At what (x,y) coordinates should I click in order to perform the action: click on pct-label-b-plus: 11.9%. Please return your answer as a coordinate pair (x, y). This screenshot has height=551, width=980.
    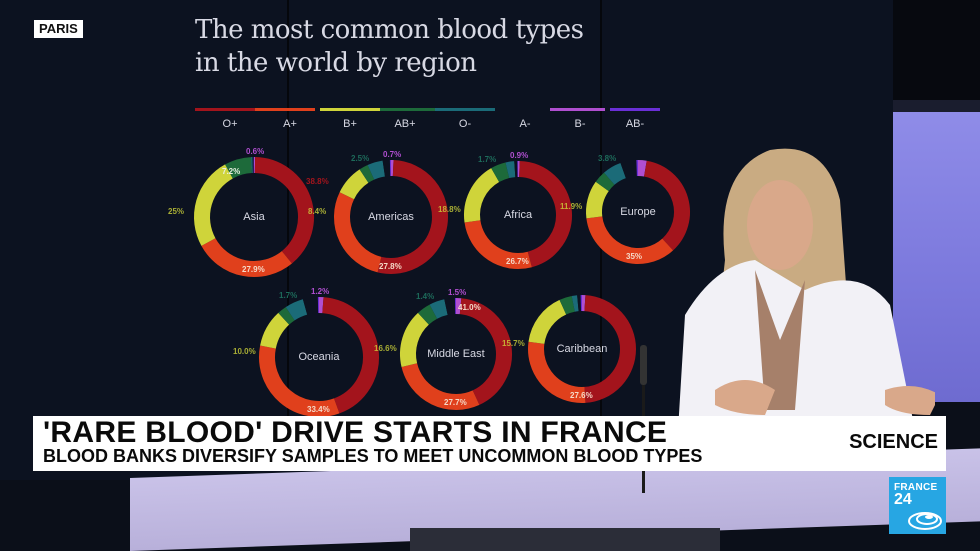
    Looking at the image, I should click on (571, 206).